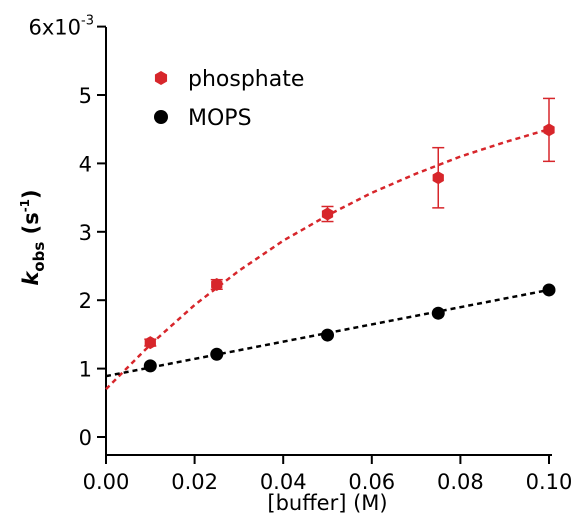 The image size is (576, 521). What do you see at coordinates (229, 99) in the screenshot?
I see `legend: phosphate MOPS` at bounding box center [229, 99].